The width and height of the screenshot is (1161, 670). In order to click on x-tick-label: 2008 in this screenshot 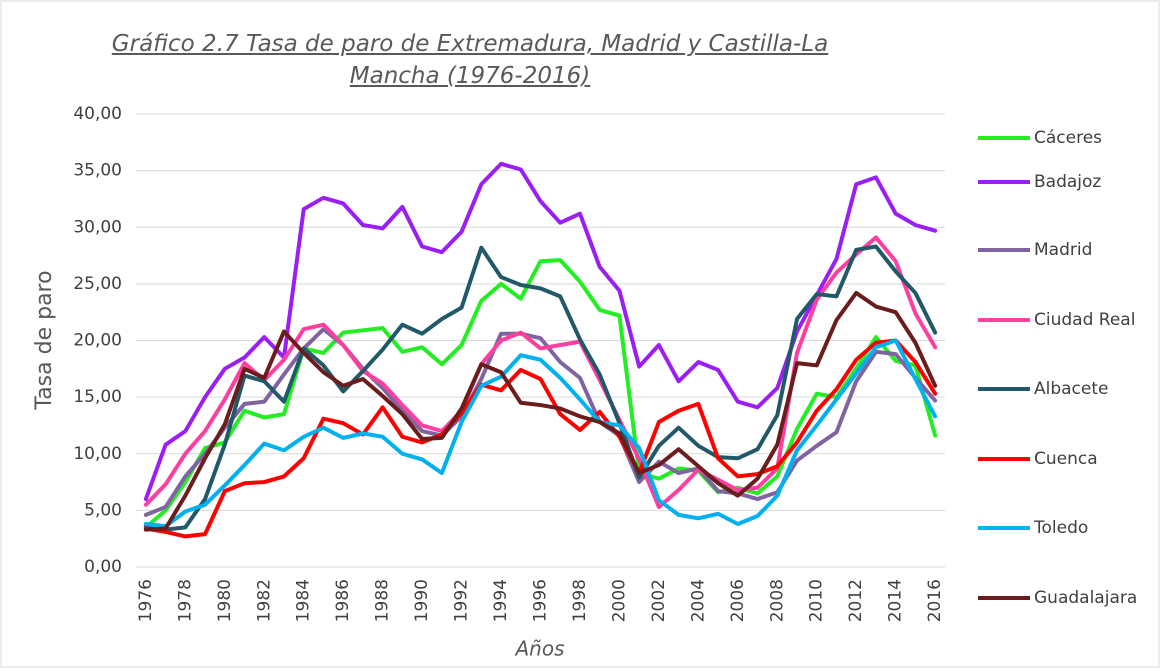, I will do `click(777, 600)`.